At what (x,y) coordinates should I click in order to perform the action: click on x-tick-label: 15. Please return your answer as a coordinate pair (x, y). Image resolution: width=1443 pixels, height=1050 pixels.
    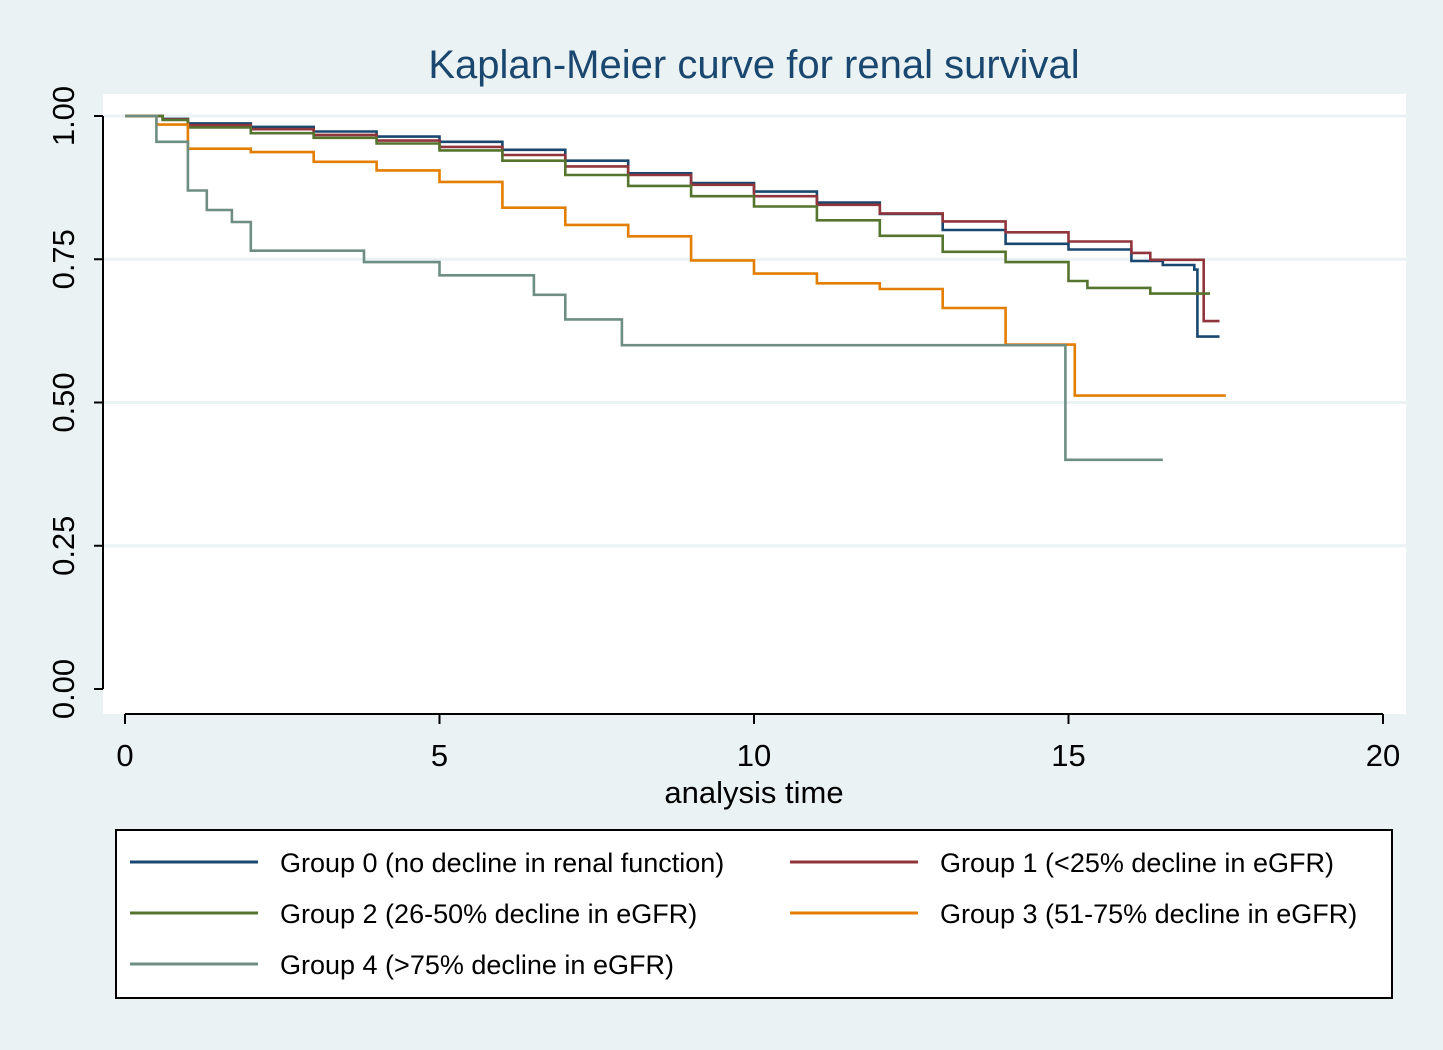
    Looking at the image, I should click on (1068, 755).